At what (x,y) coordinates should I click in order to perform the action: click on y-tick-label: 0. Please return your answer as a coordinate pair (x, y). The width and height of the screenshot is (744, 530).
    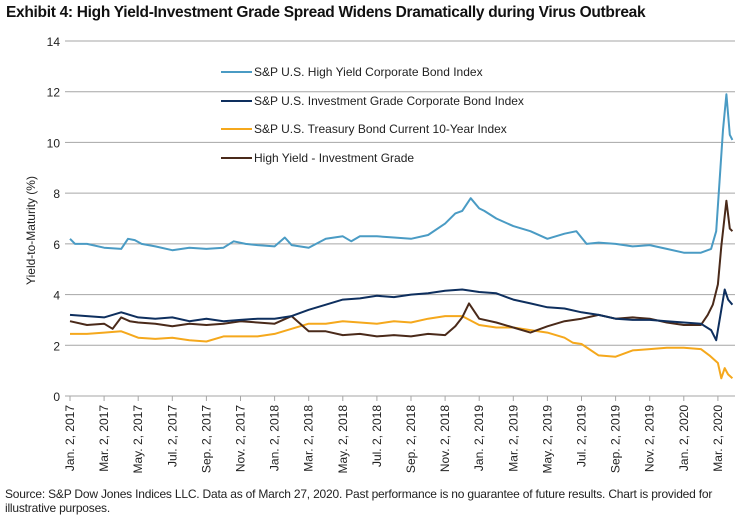
    Looking at the image, I should click on (56, 397).